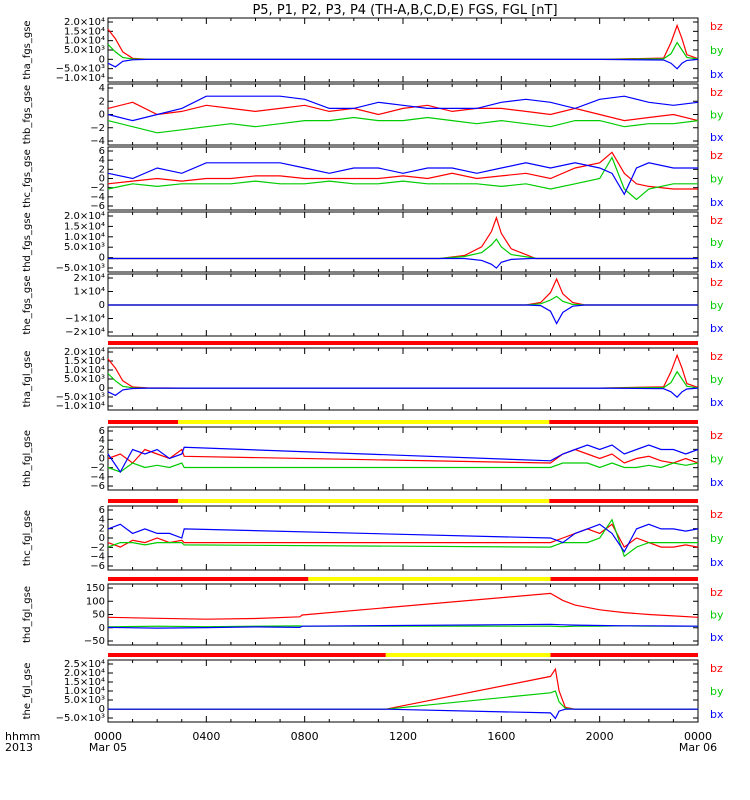 The height and width of the screenshot is (800, 750). Describe the element at coordinates (206, 736) in the screenshot. I see `x-tick-label: 0400` at that location.